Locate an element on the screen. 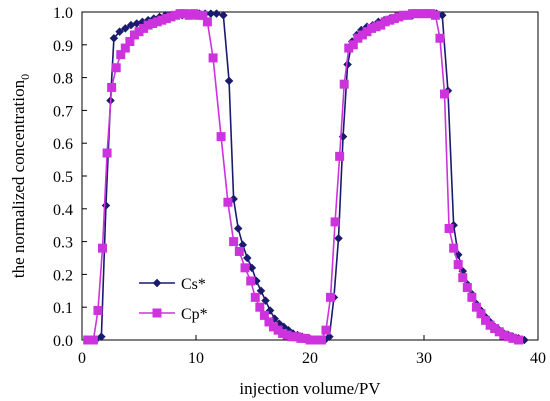 This screenshot has height=401, width=550. y-tick-label: 0.1 is located at coordinates (63, 308).